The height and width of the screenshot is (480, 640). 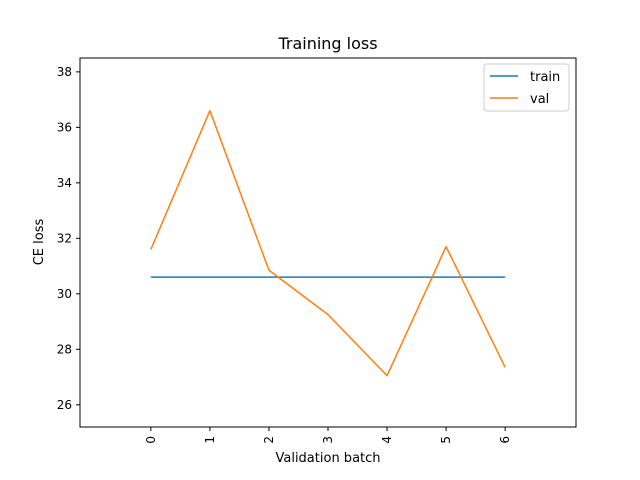 I want to click on x-axis-label: Validation batch, so click(x=327, y=458).